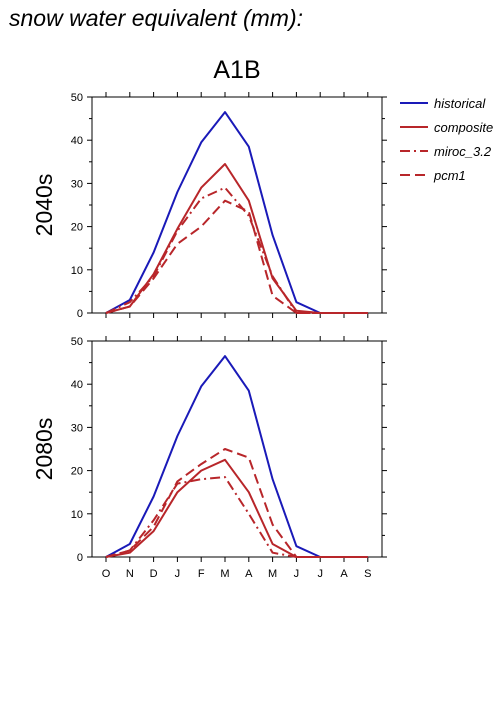 The image size is (501, 709). I want to click on x-tick-label: D, so click(154, 574).